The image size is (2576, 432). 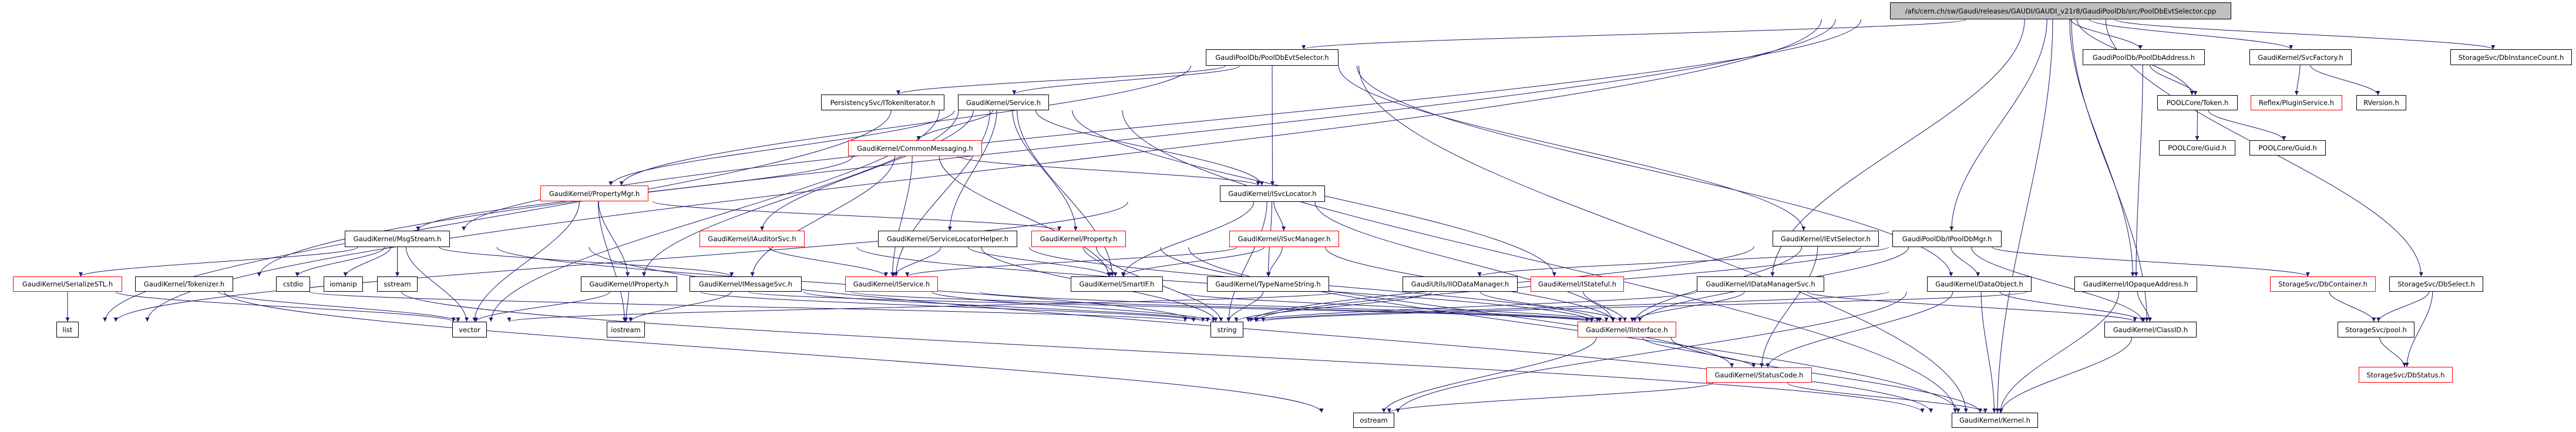 I want to click on edge-root-to-dbinst, so click(x=2305, y=35).